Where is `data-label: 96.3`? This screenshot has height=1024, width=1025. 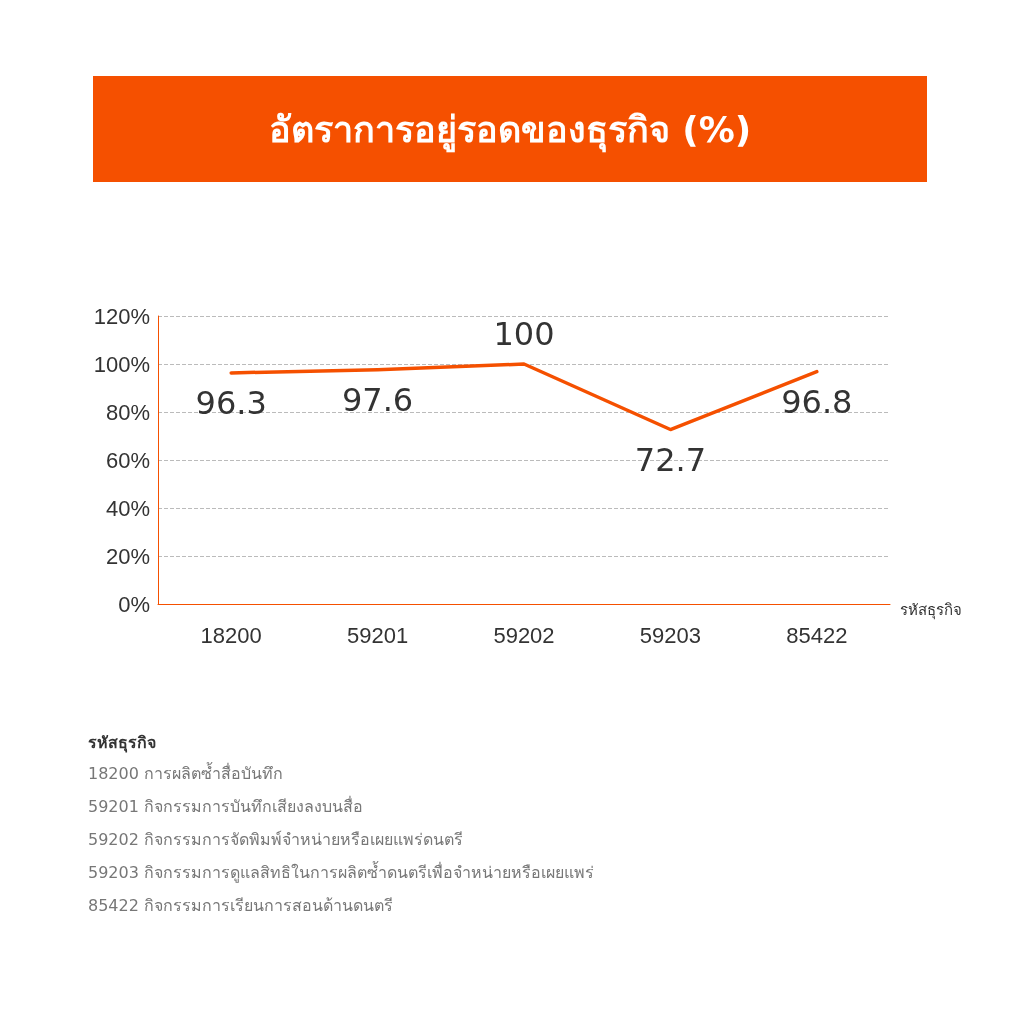
data-label: 96.3 is located at coordinates (231, 402).